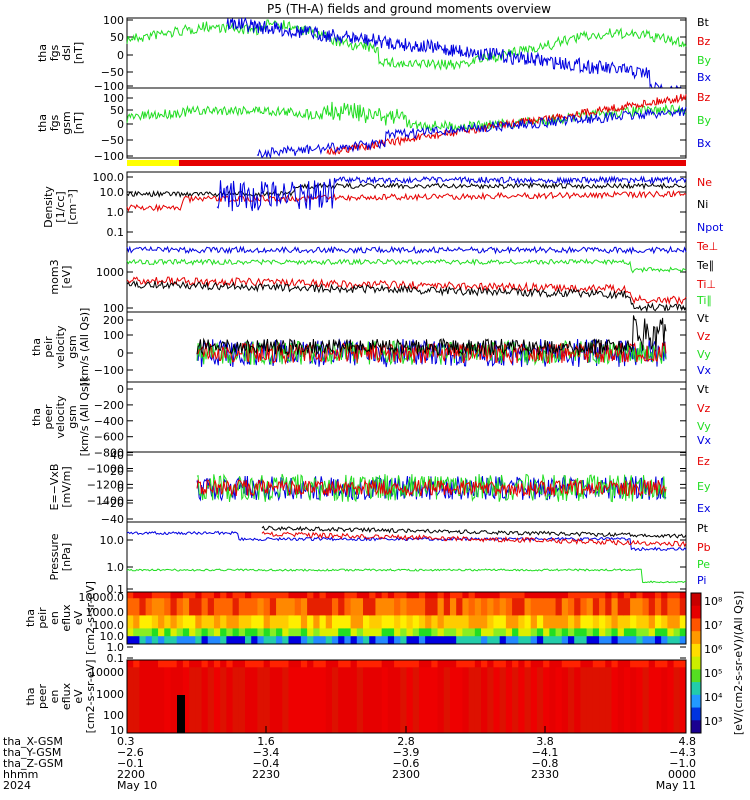  What do you see at coordinates (112, 503) in the screenshot?
I see `y-tick-label: −20` at bounding box center [112, 503].